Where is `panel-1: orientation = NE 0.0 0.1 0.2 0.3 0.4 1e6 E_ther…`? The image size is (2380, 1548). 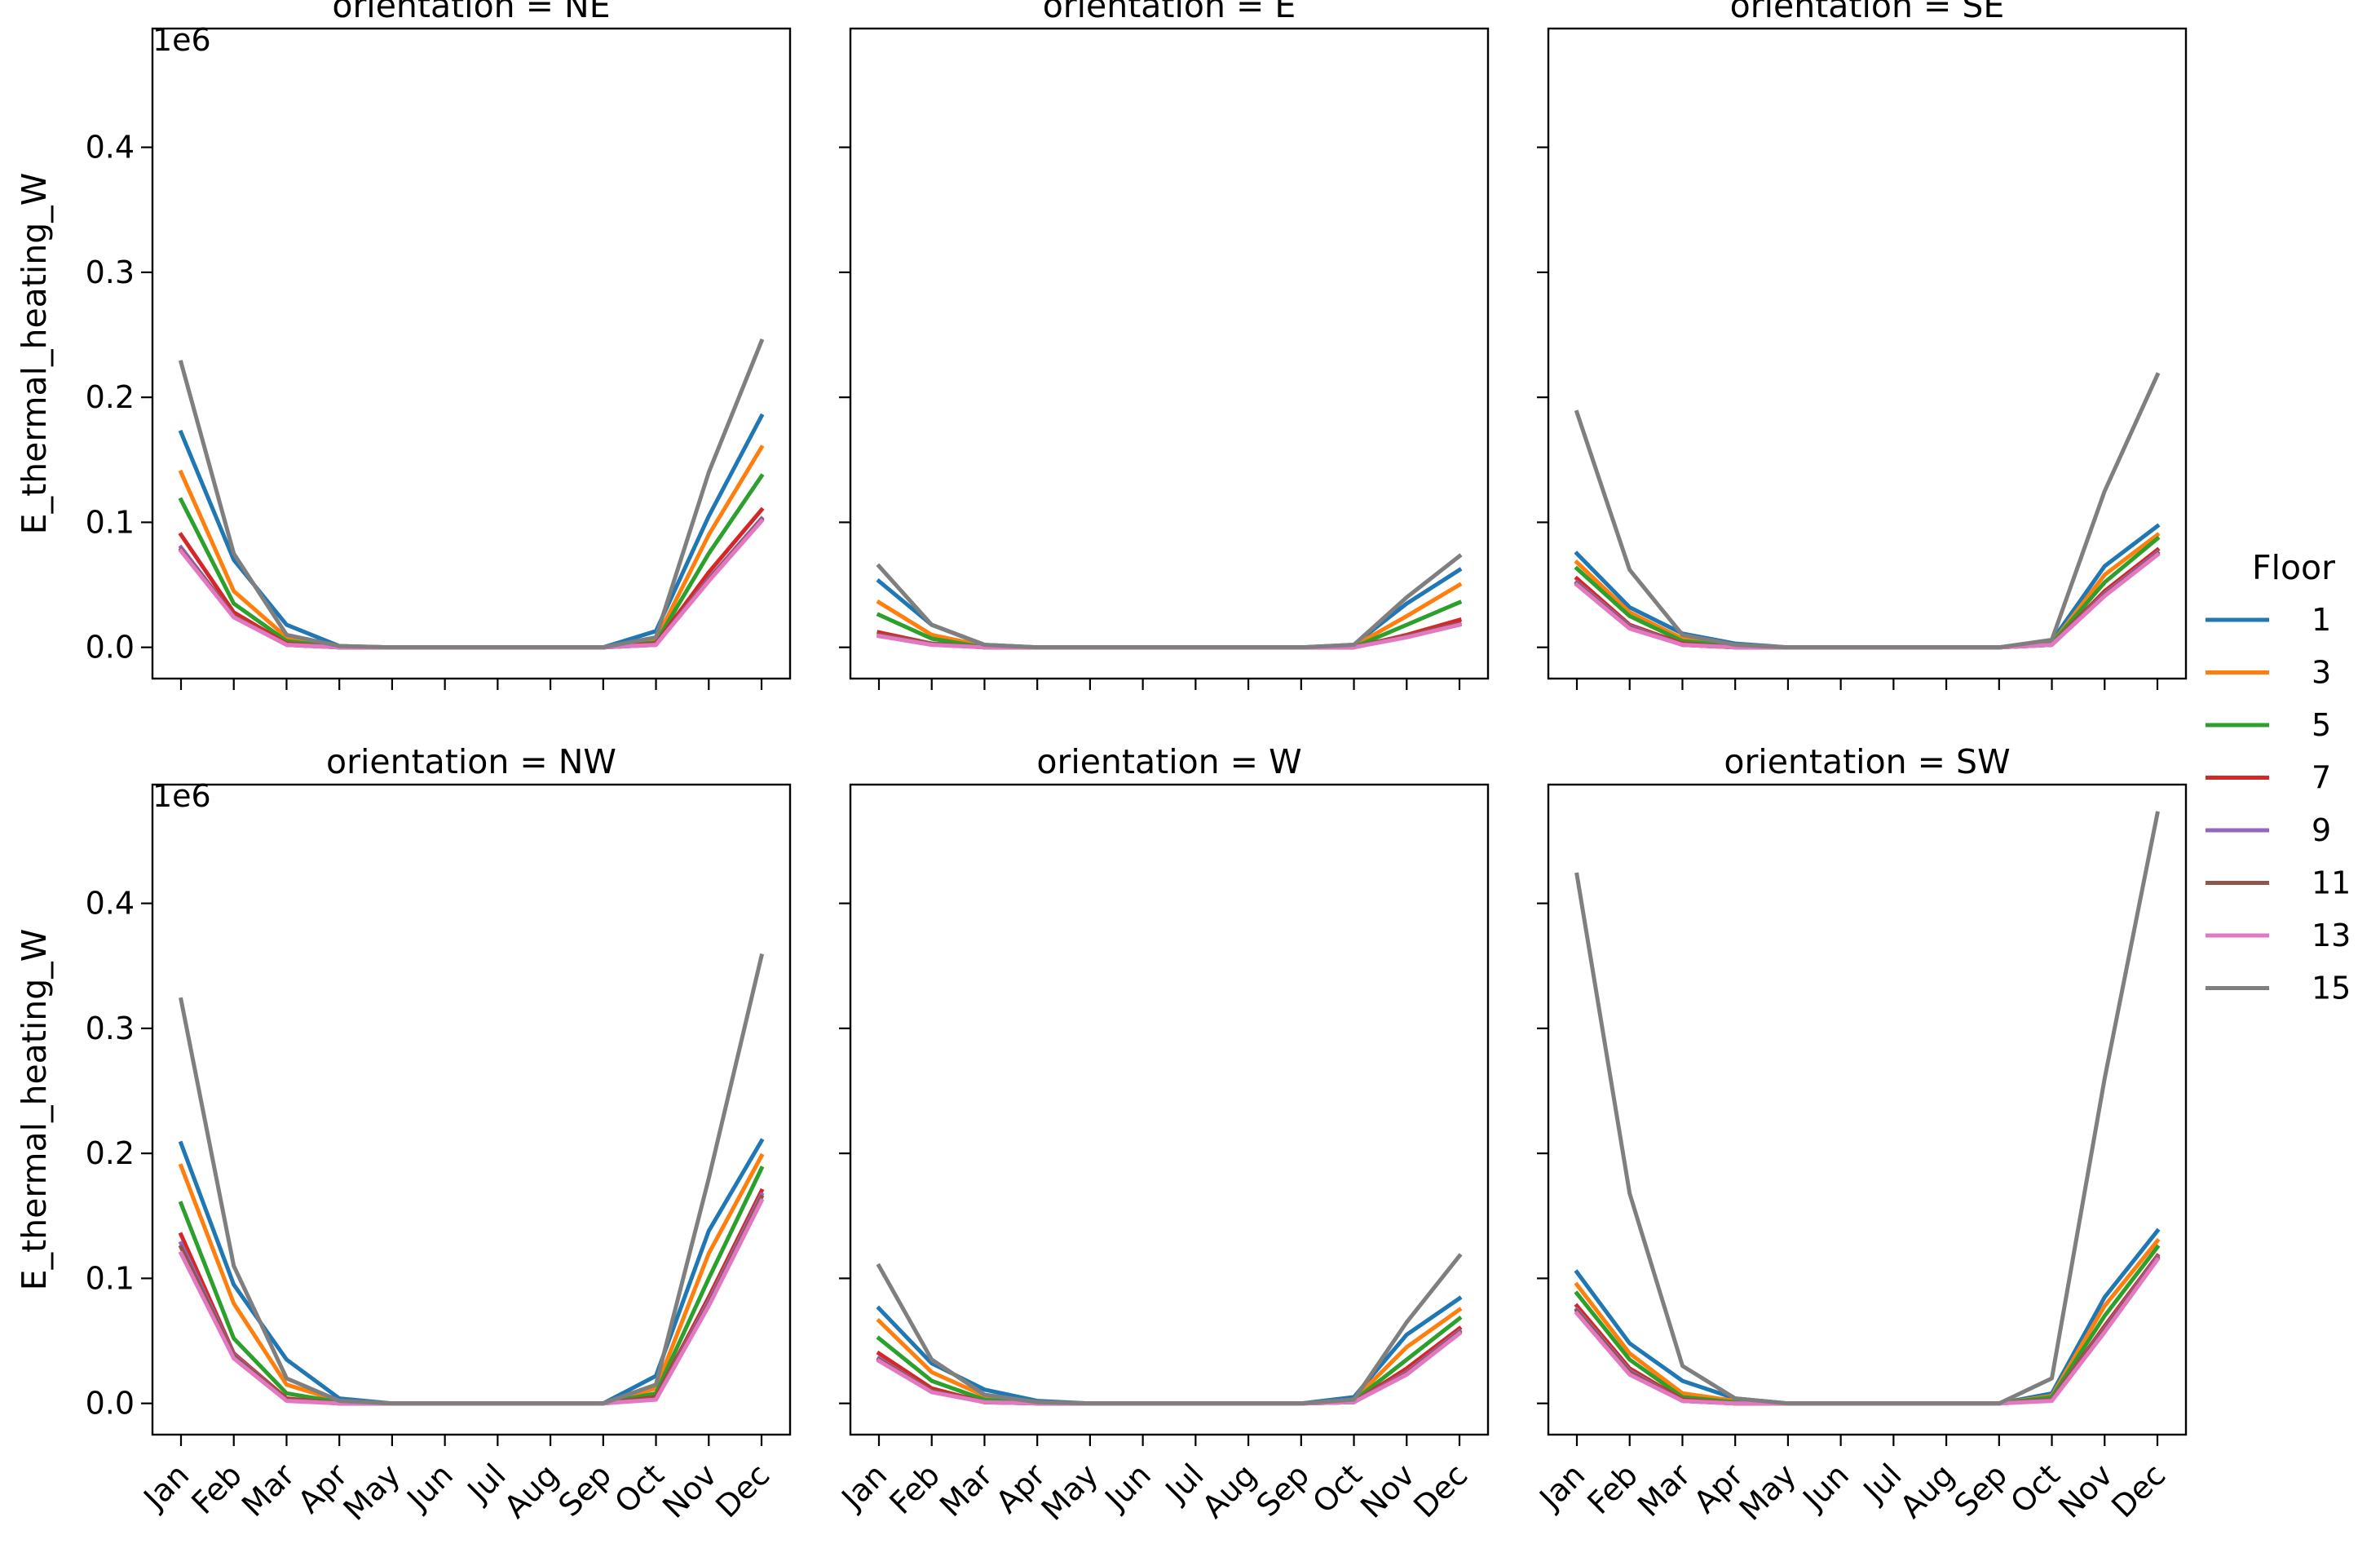
panel-1: orientation = NE 0.0 0.1 0.2 0.3 0.4 1e6 E_ther… is located at coordinates (404, 345).